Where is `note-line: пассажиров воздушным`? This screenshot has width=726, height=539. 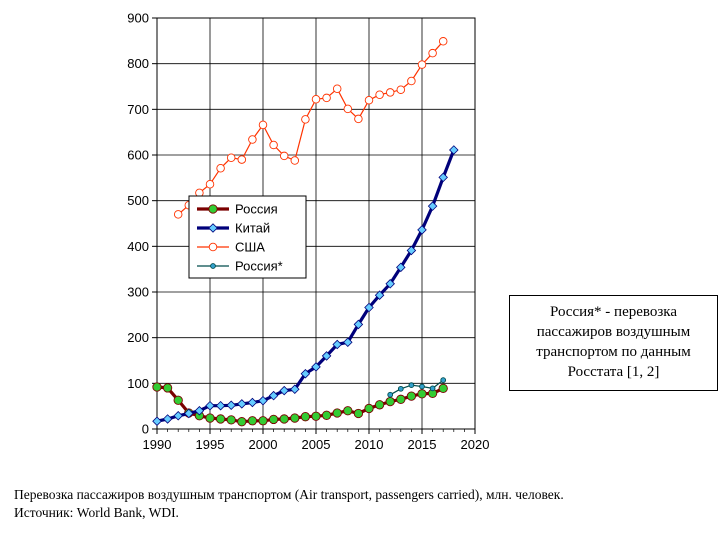
note-line: пассажиров воздушным is located at coordinates (613, 332).